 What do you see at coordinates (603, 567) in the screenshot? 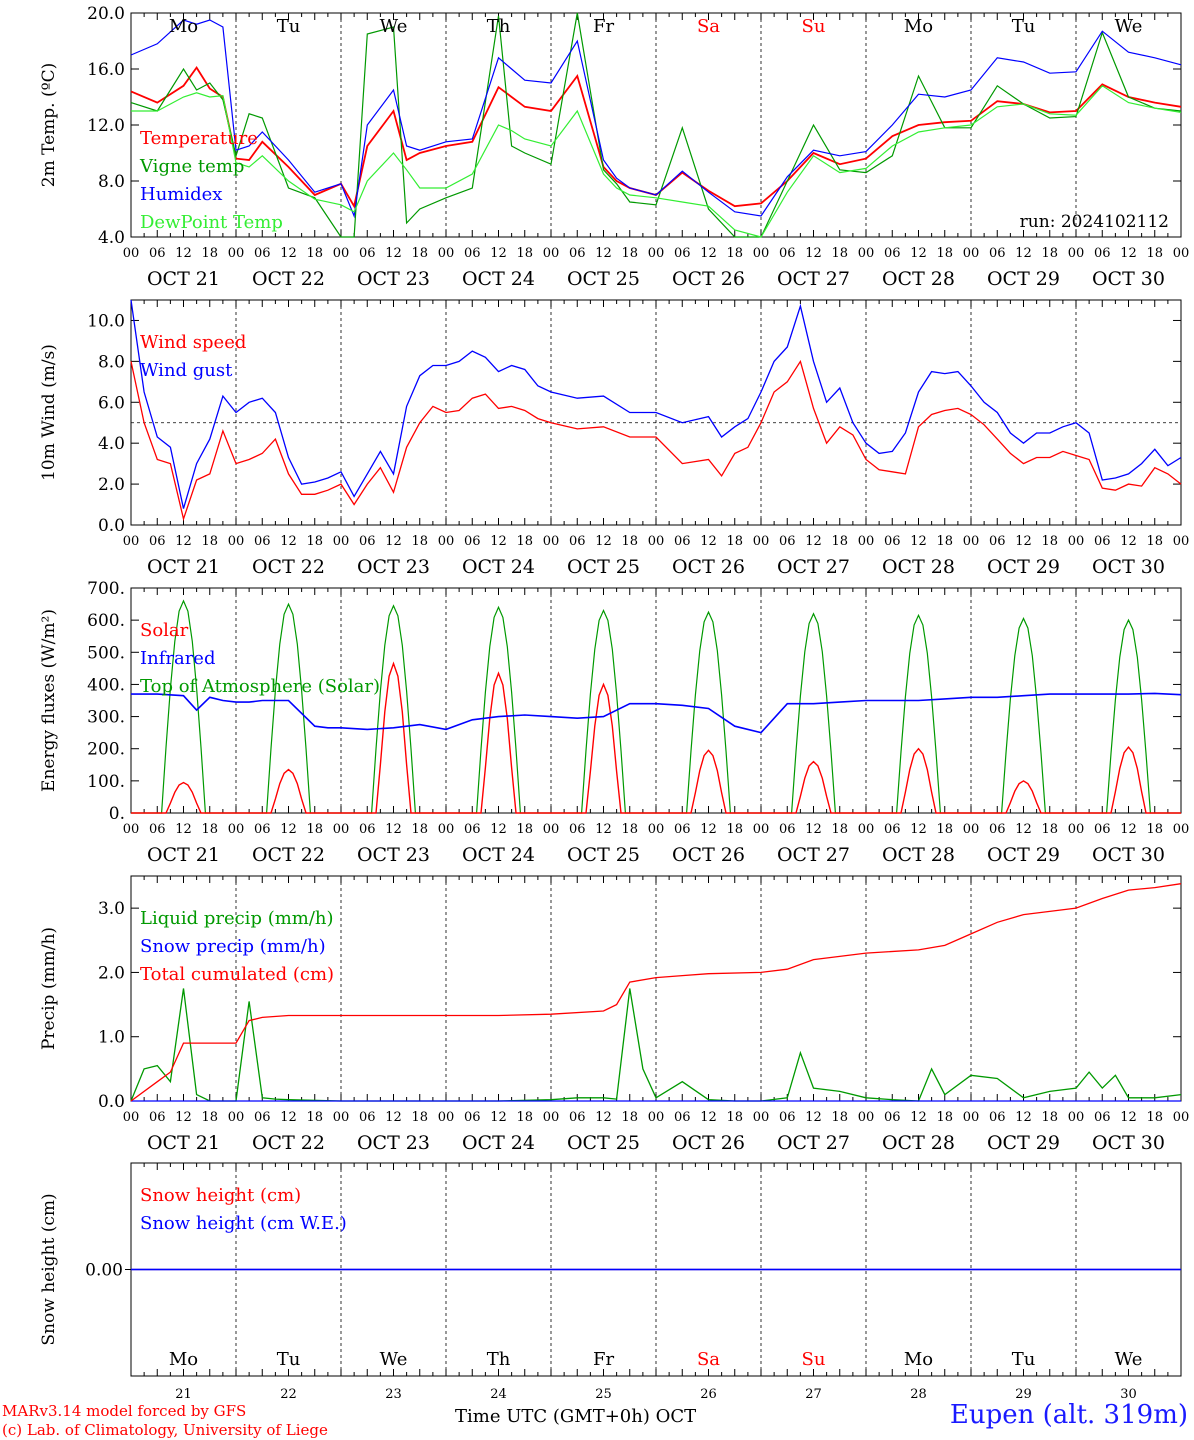
I see `date-label: OCT 25` at bounding box center [603, 567].